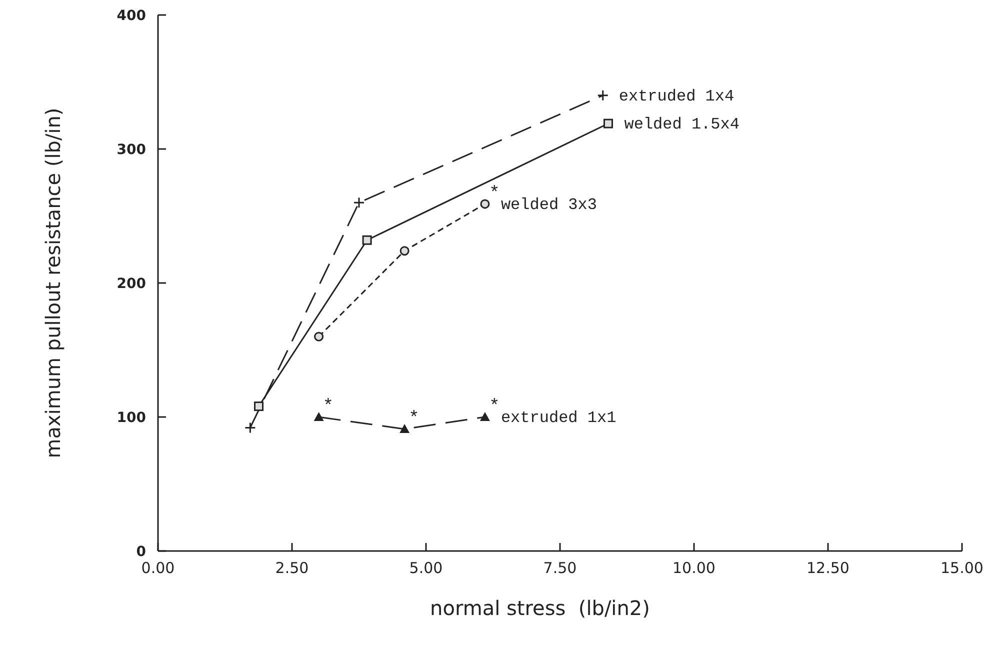  I want to click on y-tick-label: 400, so click(131, 16).